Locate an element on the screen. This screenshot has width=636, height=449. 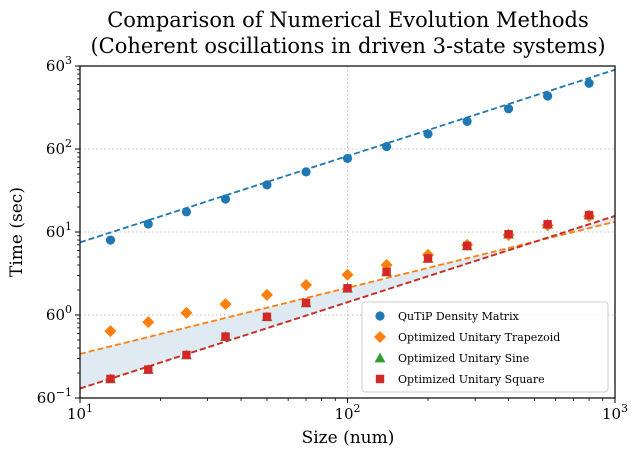
x-tick-label-1: 102 is located at coordinates (347, 412).